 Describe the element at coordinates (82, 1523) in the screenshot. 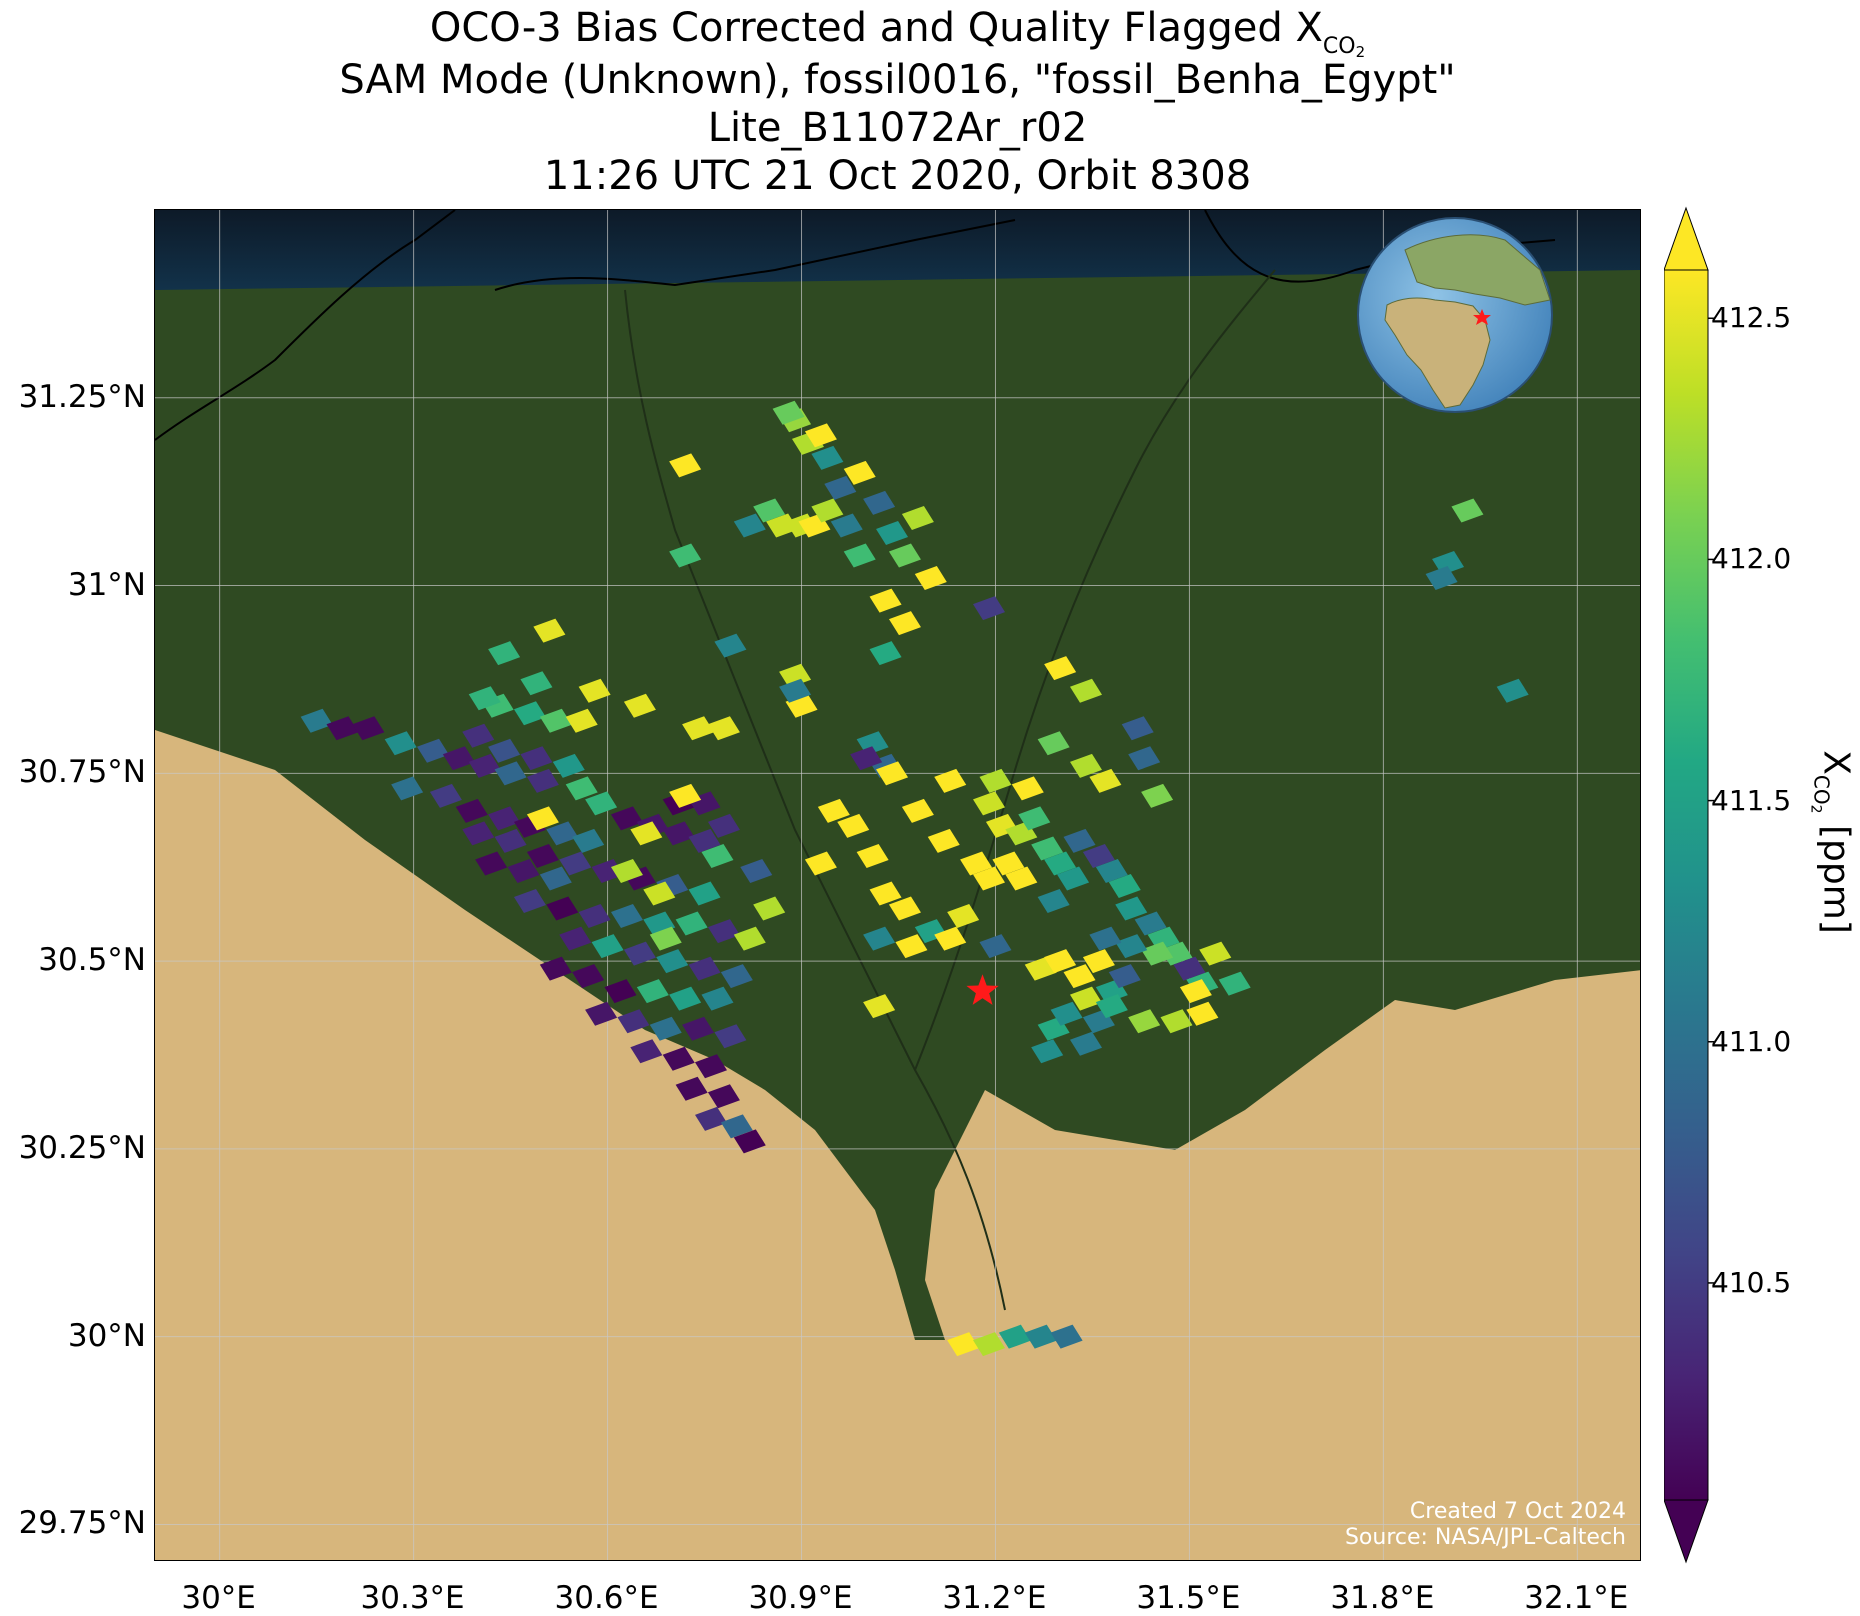

I see `lat-tick-label: 29.75°N` at that location.